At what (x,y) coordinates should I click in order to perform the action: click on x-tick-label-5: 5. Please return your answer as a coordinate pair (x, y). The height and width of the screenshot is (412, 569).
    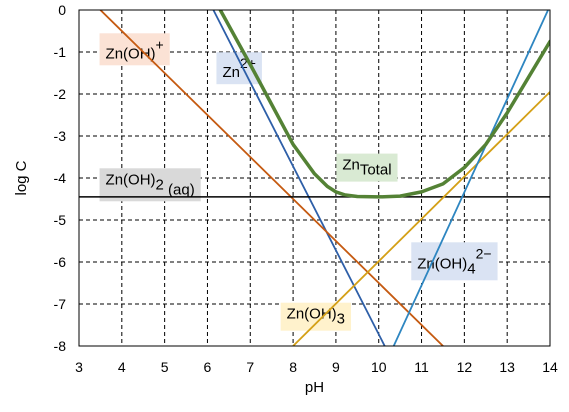
    Looking at the image, I should click on (165, 367).